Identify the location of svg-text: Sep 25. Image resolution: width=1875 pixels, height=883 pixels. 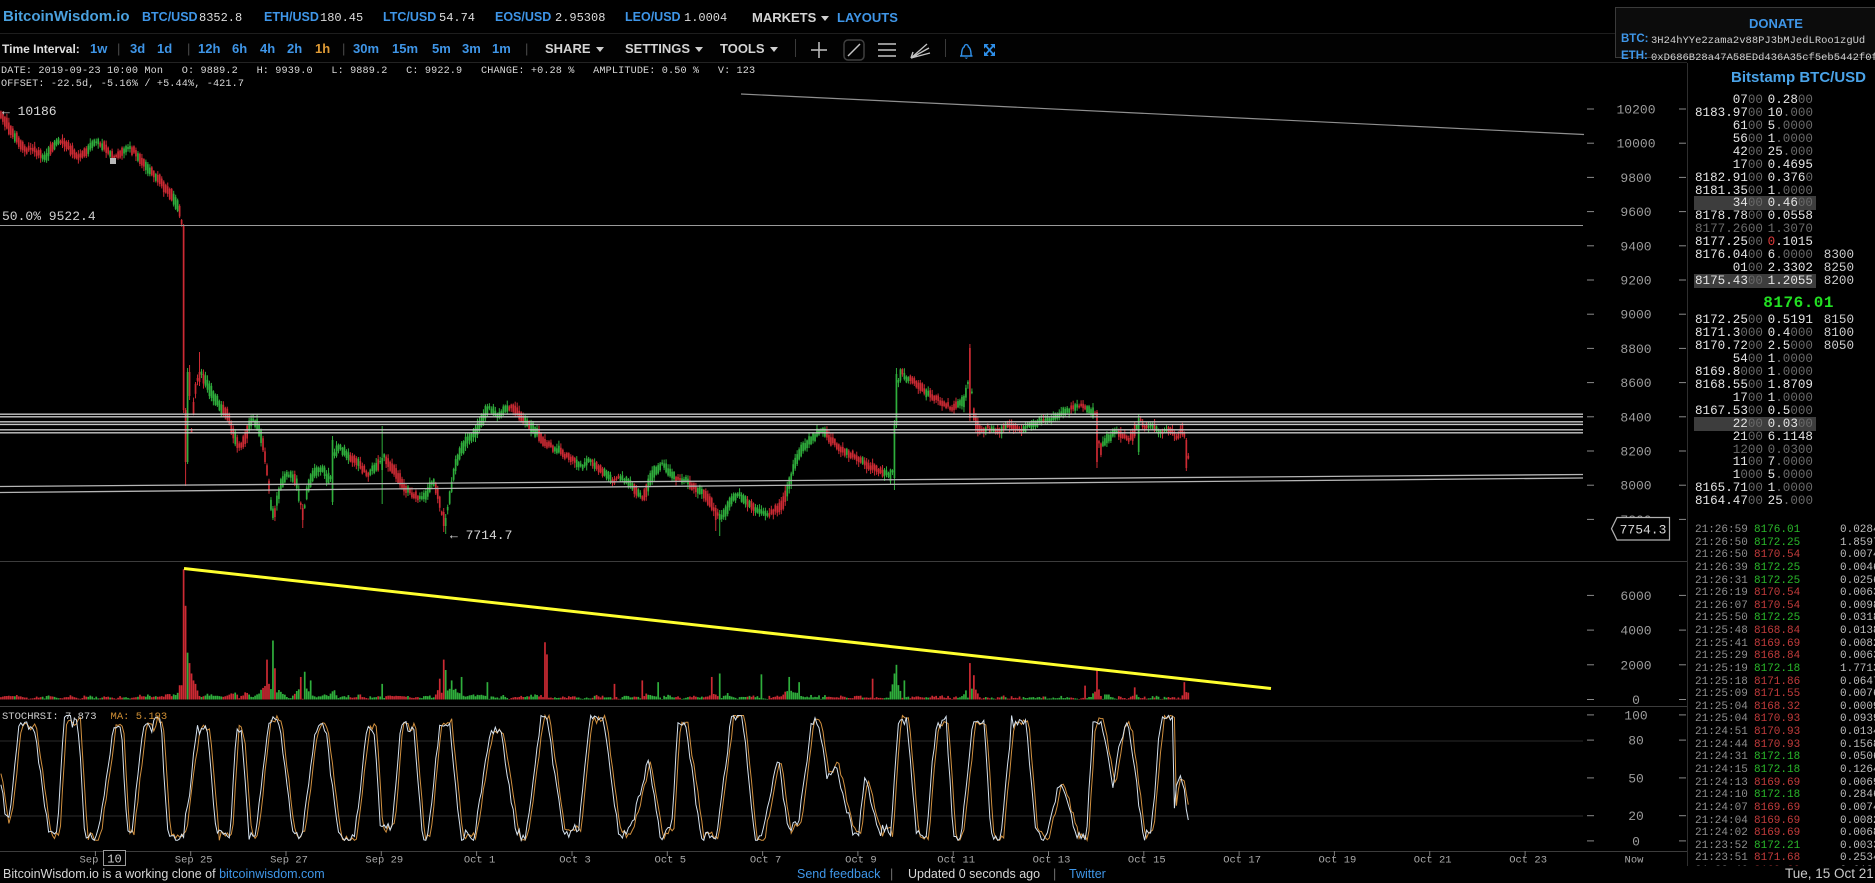
(194, 861).